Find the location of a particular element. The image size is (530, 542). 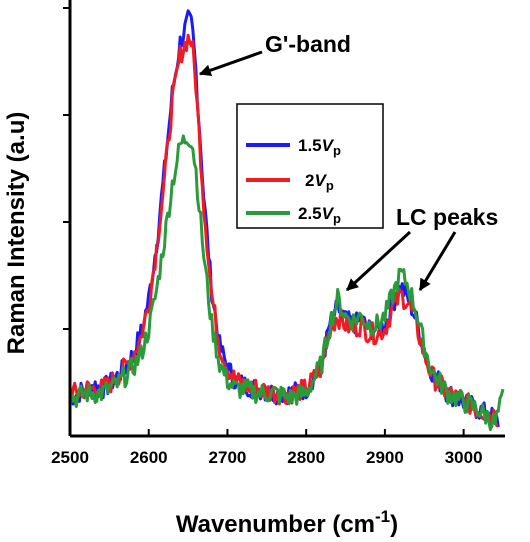

legend: 1.5Vp 2Vp 2.5Vp is located at coordinates (310, 166).